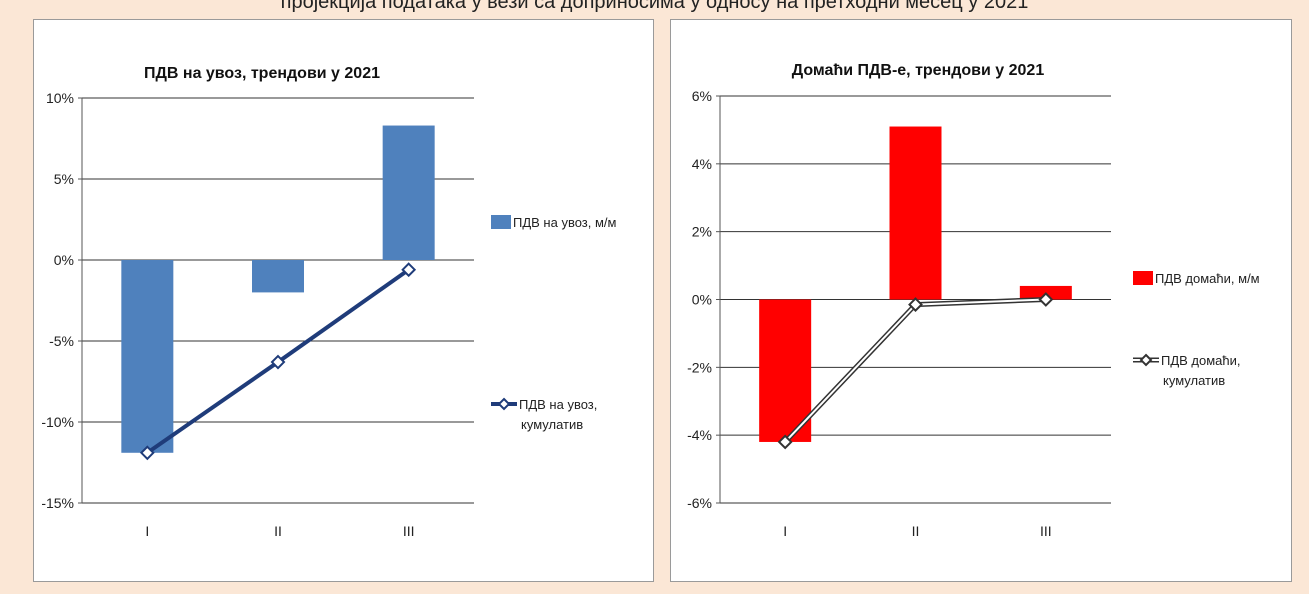 This screenshot has width=1309, height=594. What do you see at coordinates (1143, 278) in the screenshot?
I see `chart2-legend-bar-swatch` at bounding box center [1143, 278].